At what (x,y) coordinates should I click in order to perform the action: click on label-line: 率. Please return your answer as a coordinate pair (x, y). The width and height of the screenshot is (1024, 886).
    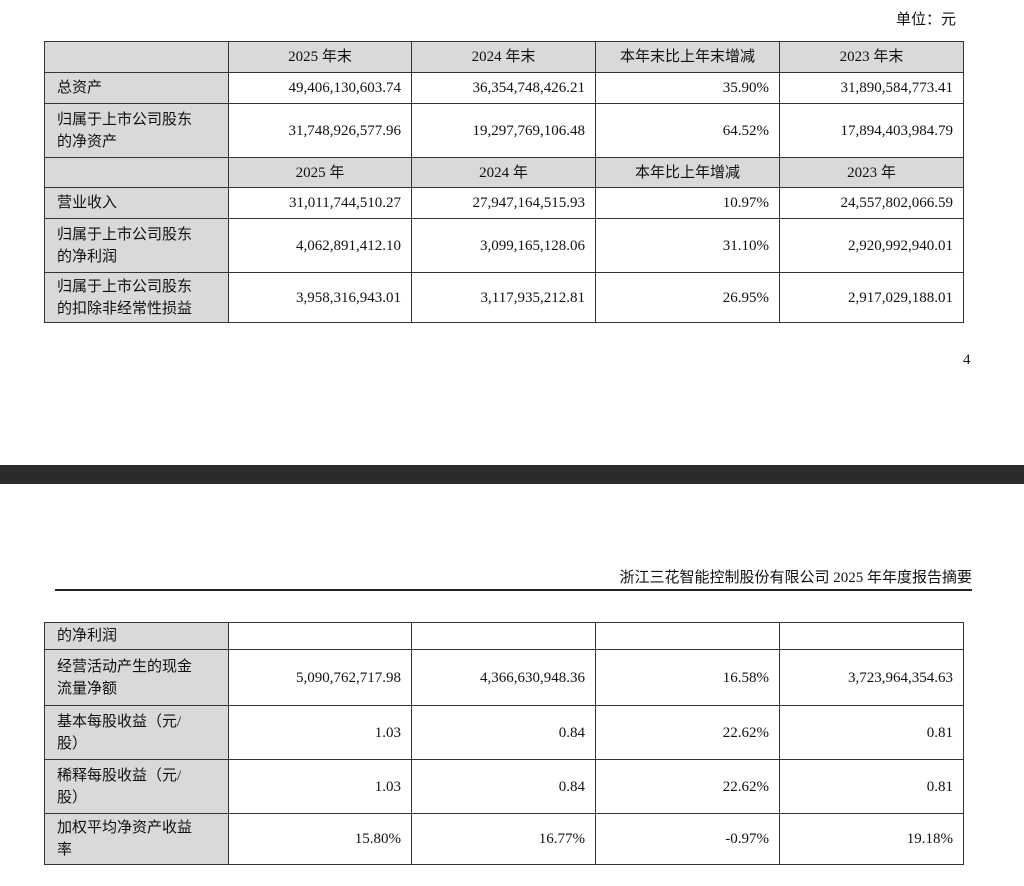
    Looking at the image, I should click on (65, 850).